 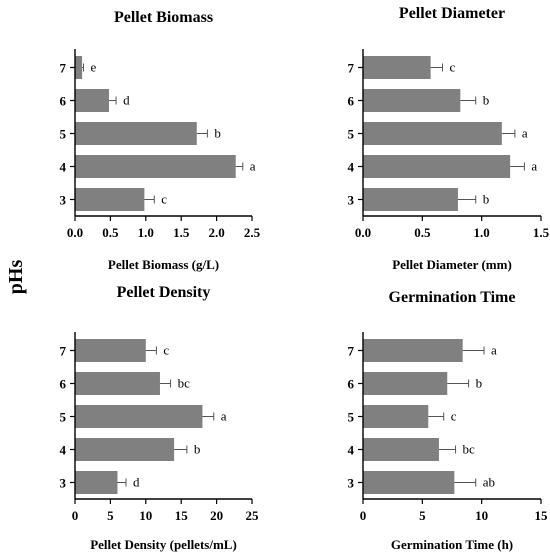 I want to click on significance-letter: e, so click(x=93, y=67).